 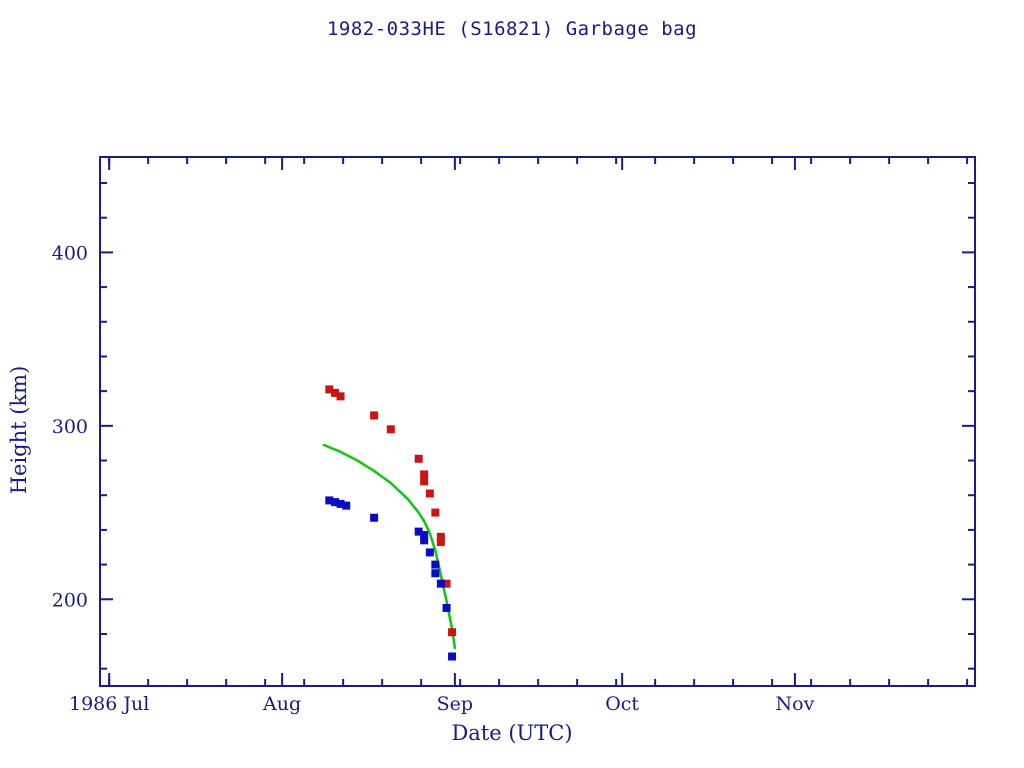 What do you see at coordinates (281, 704) in the screenshot?
I see `x-tick-label: Aug` at bounding box center [281, 704].